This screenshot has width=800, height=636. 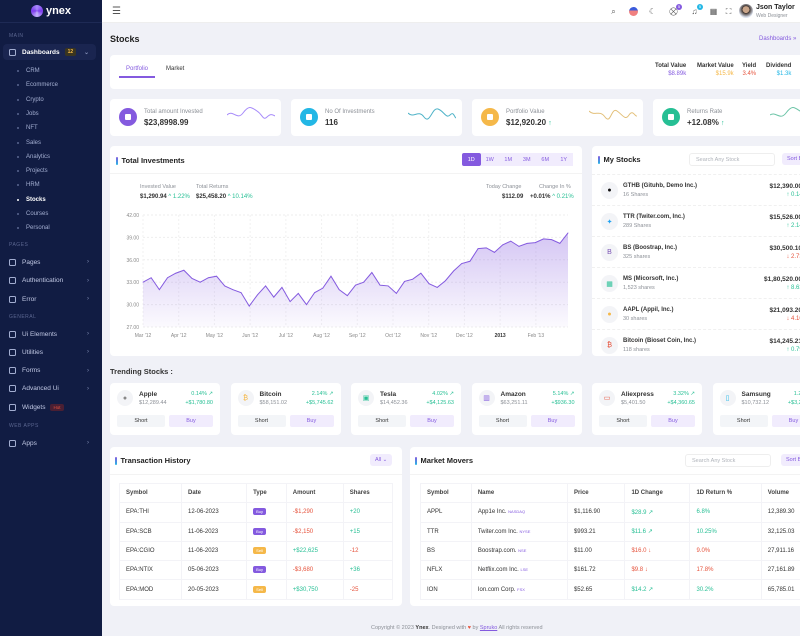 What do you see at coordinates (508, 159) in the screenshot?
I see `timeframe-1m: 1M` at bounding box center [508, 159].